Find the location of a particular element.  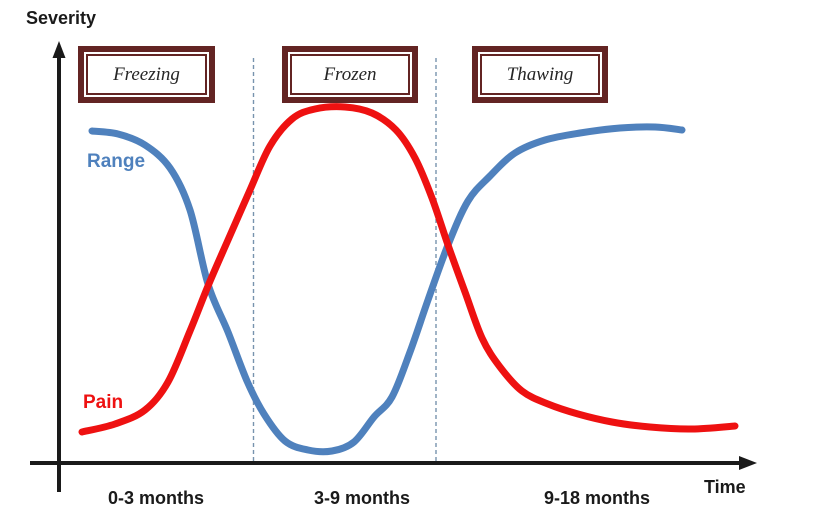

phase-box-thawing-inner-frame: Thawing is located at coordinates (540, 74).